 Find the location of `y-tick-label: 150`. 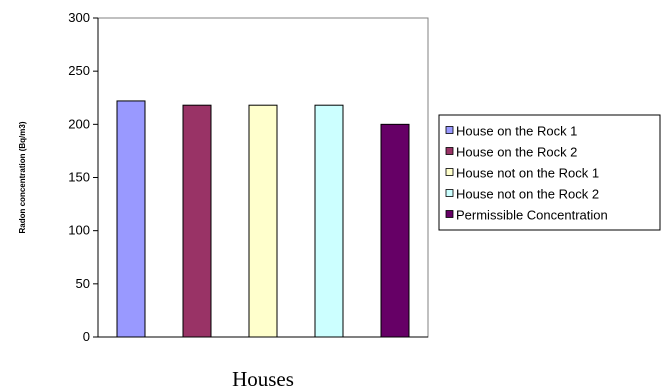

y-tick-label: 150 is located at coordinates (79, 177).